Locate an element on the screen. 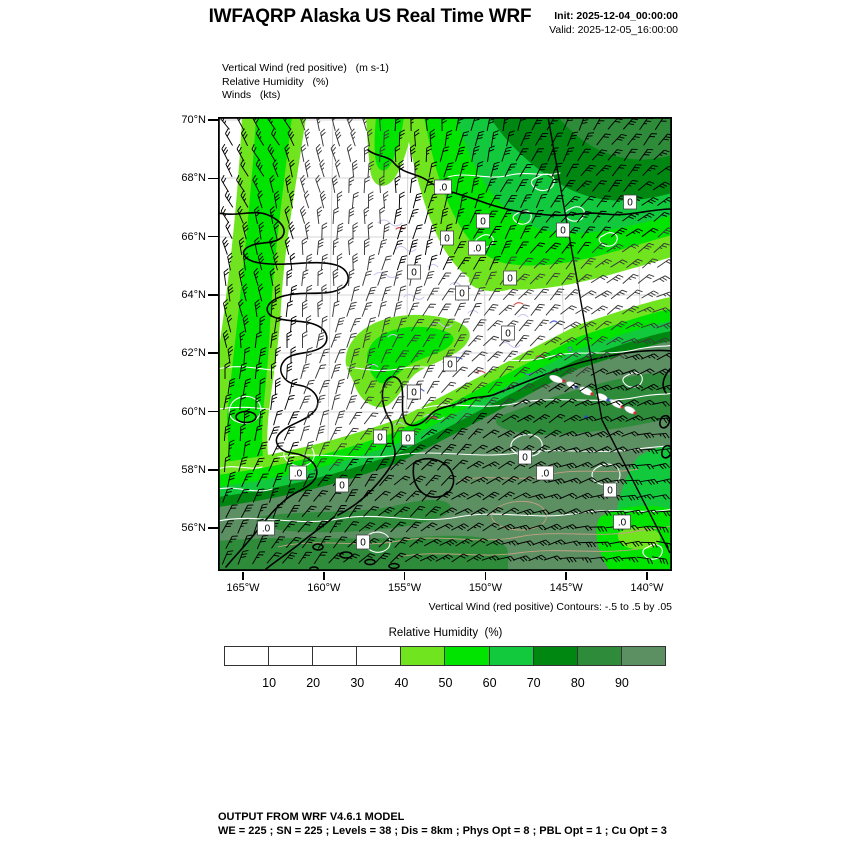 The image size is (850, 850). svg-text: .0 is located at coordinates (477, 249).